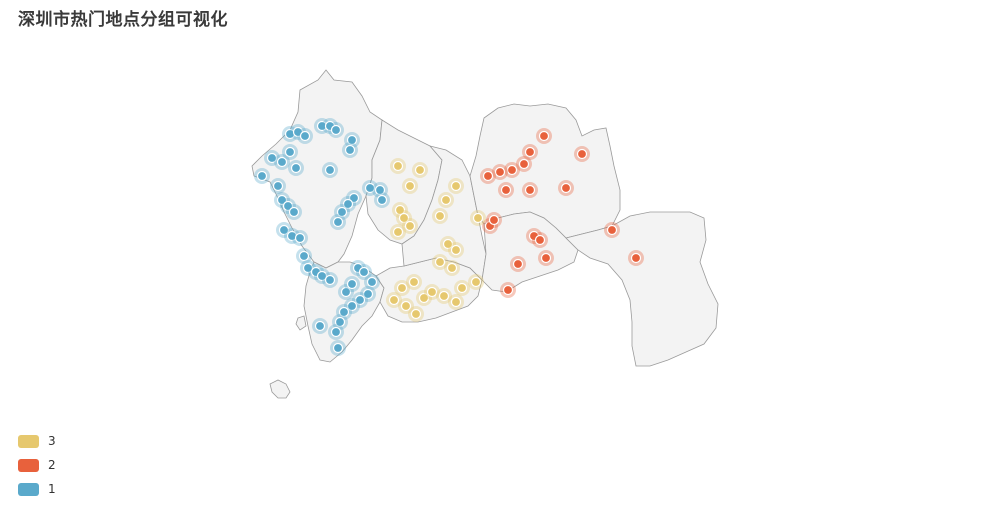 The width and height of the screenshot is (1006, 512). I want to click on legend-item-1: 1, so click(37, 489).